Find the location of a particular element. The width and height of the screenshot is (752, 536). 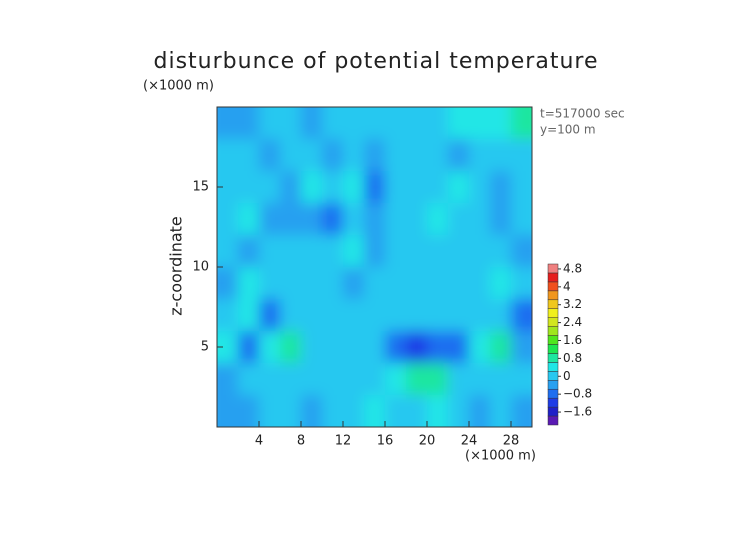

colorbar-tick-label: 3.2 is located at coordinates (572, 304).